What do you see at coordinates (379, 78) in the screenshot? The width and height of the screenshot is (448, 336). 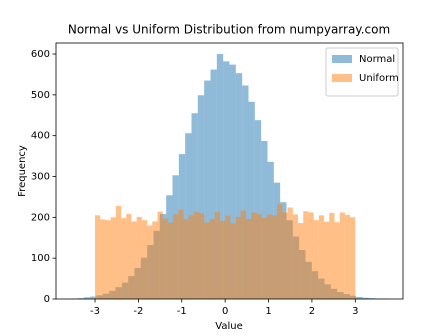 I see `legend-label: Uniform` at bounding box center [379, 78].